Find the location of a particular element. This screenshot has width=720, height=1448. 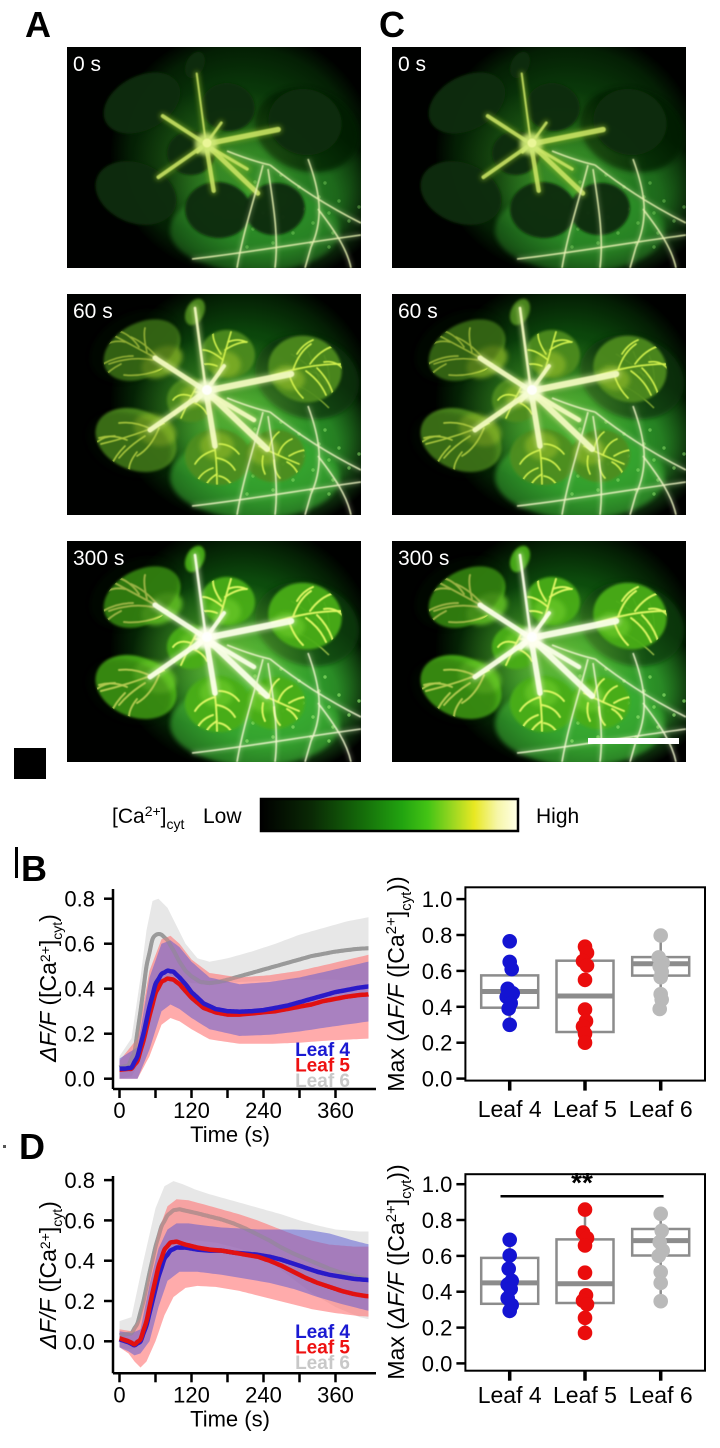

svg-text: Low is located at coordinates (222, 816).